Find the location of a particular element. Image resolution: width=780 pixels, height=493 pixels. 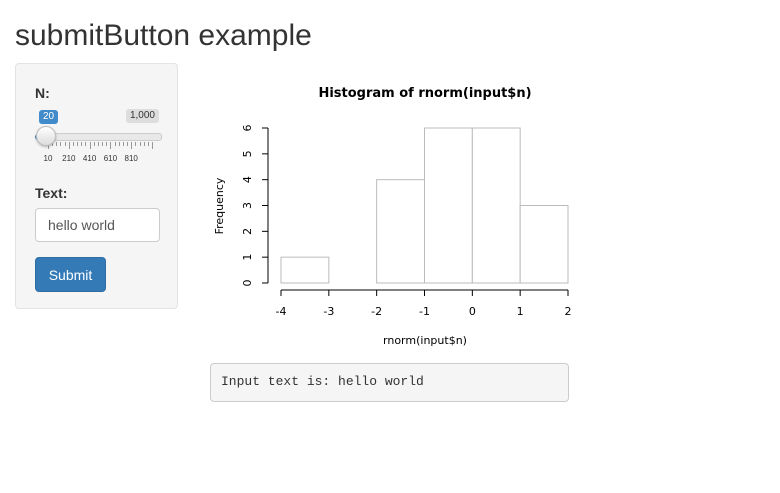

n-label: N: is located at coordinates (42, 93).